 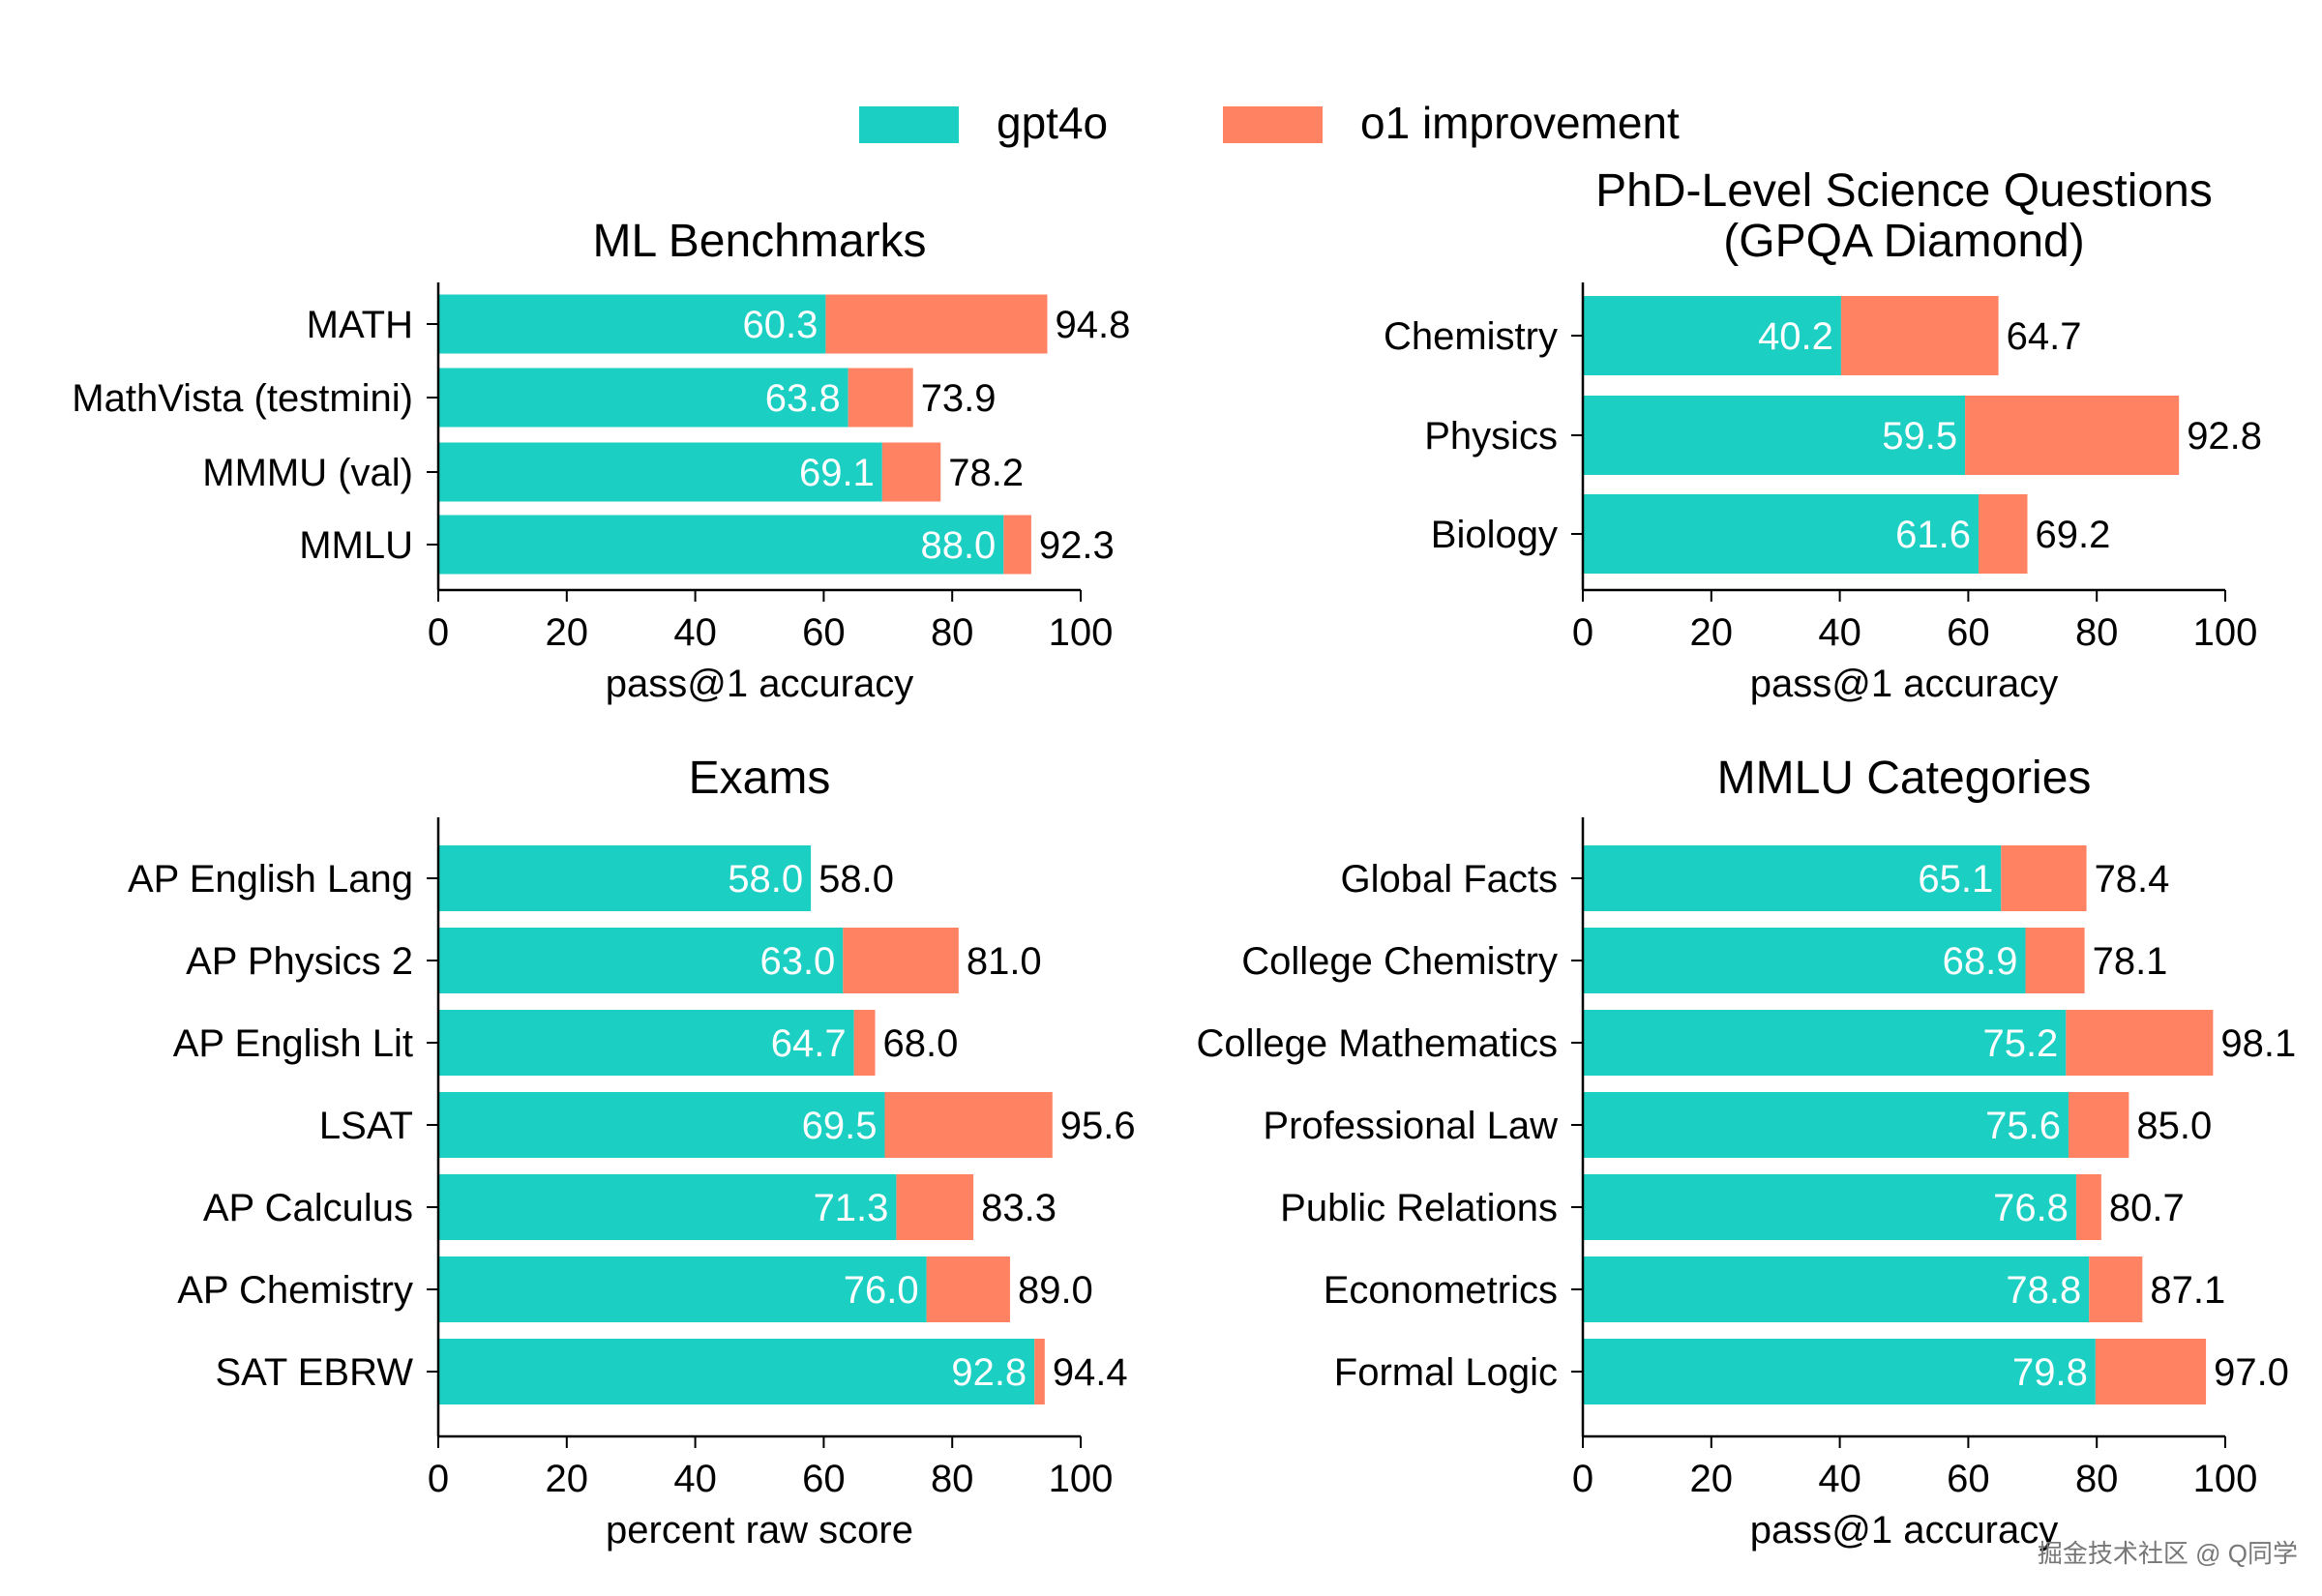 I want to click on bar-value-label: 79.8, so click(x=2050, y=1372).